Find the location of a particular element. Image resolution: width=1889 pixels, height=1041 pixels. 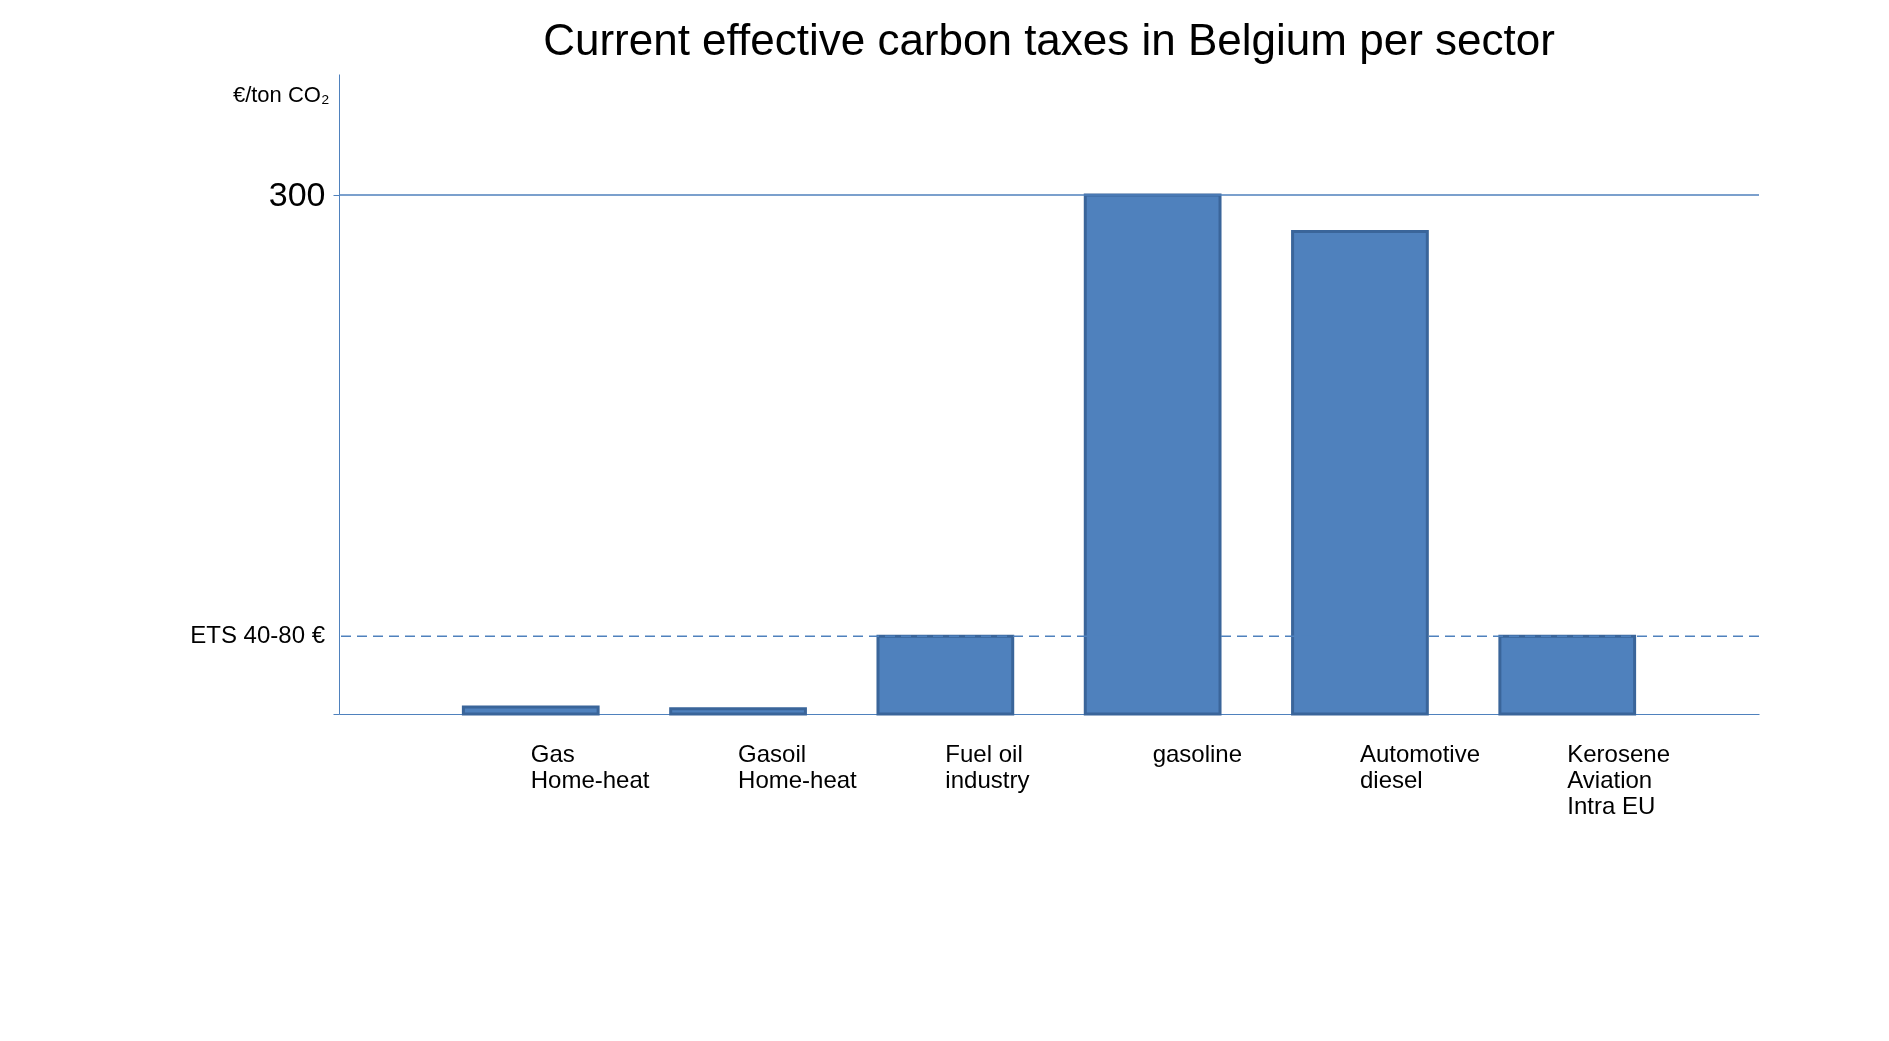

x-tick-label: Automotive diesel is located at coordinates (1420, 766).